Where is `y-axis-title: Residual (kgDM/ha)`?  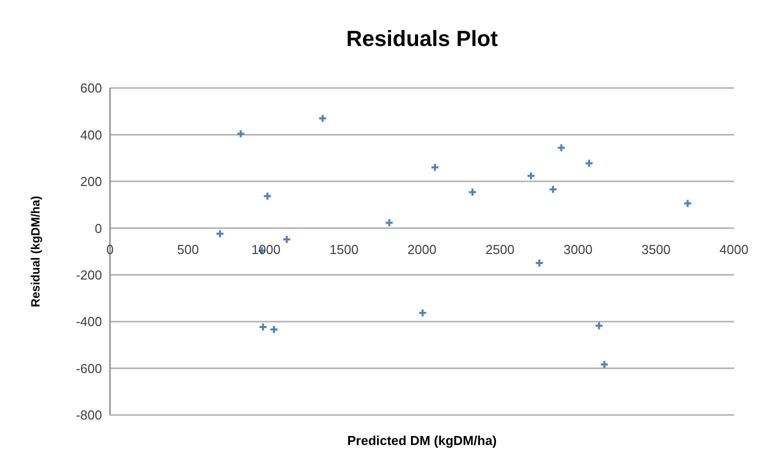
y-axis-title: Residual (kgDM/ha) is located at coordinates (35, 252).